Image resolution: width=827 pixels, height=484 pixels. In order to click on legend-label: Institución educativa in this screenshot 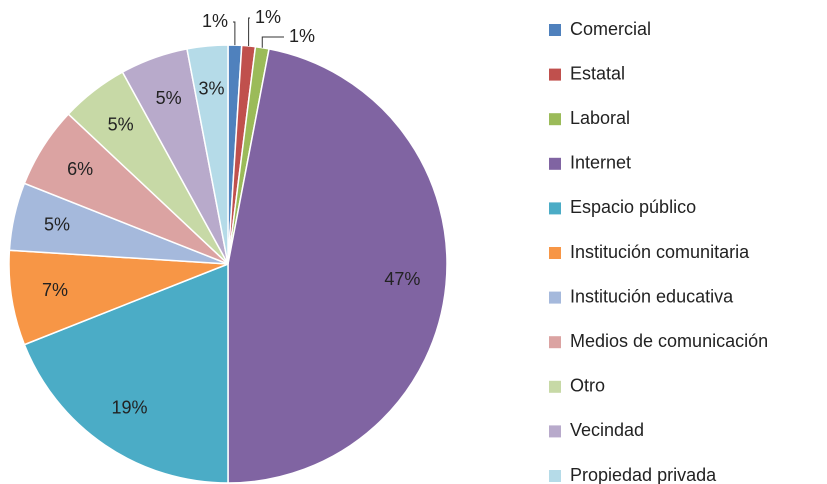, I will do `click(652, 296)`.